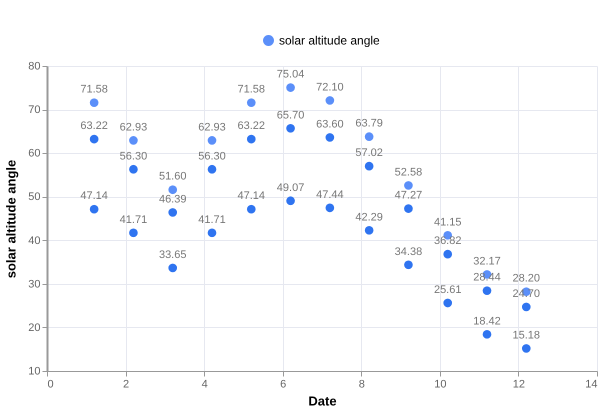  What do you see at coordinates (526, 278) in the screenshot?
I see `data-label: 28.20` at bounding box center [526, 278].